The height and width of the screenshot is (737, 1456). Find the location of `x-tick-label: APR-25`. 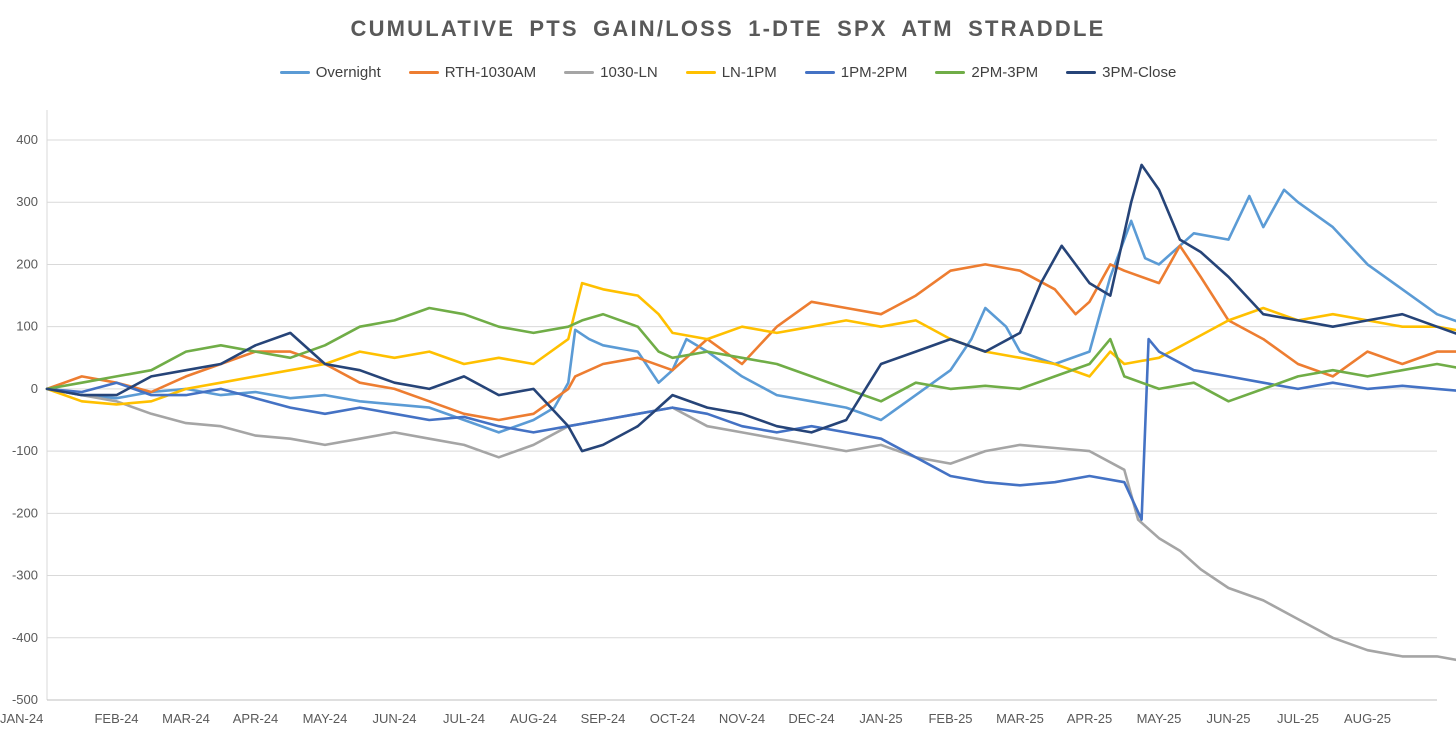

x-tick-label: APR-25 is located at coordinates (1090, 718).